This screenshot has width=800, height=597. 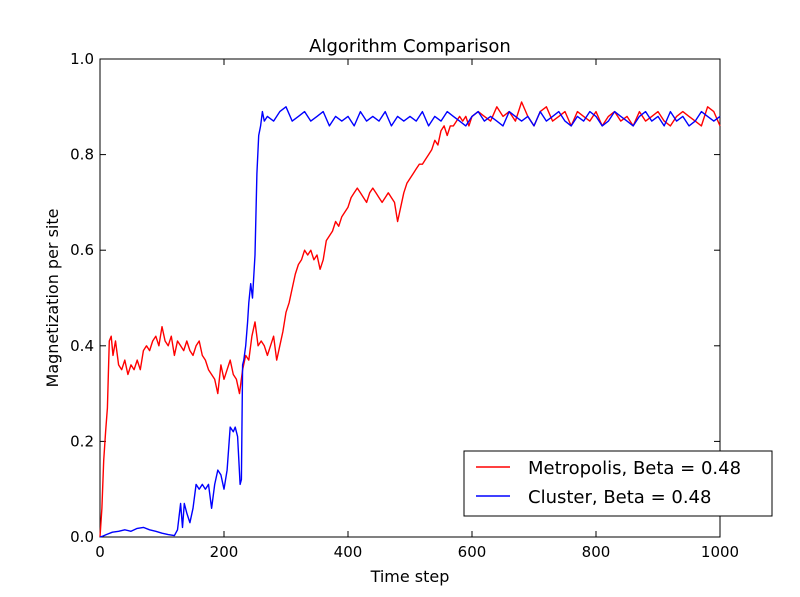 I want to click on legend-label-metropolis: Metropolis, Beta = 0.48, so click(x=634, y=468).